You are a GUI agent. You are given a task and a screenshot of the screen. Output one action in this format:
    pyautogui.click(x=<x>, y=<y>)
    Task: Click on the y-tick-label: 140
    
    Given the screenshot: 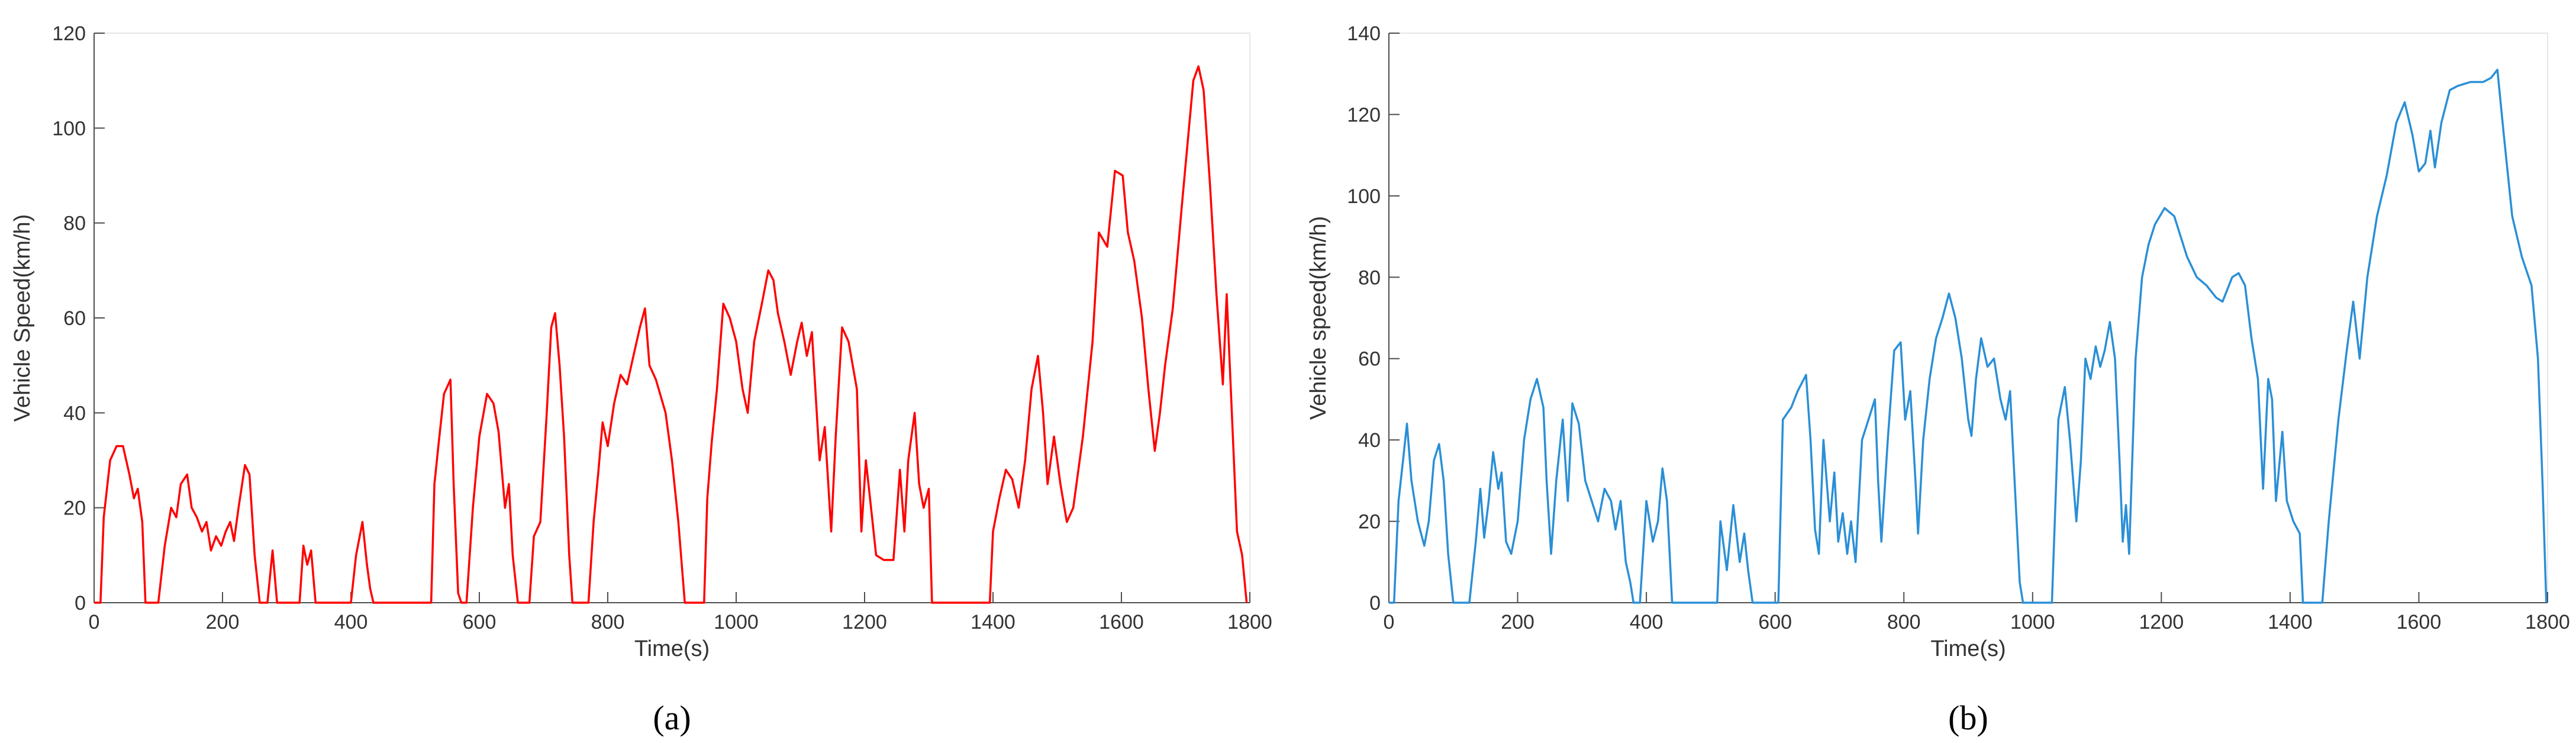 What is the action you would take?
    pyautogui.click(x=1364, y=33)
    